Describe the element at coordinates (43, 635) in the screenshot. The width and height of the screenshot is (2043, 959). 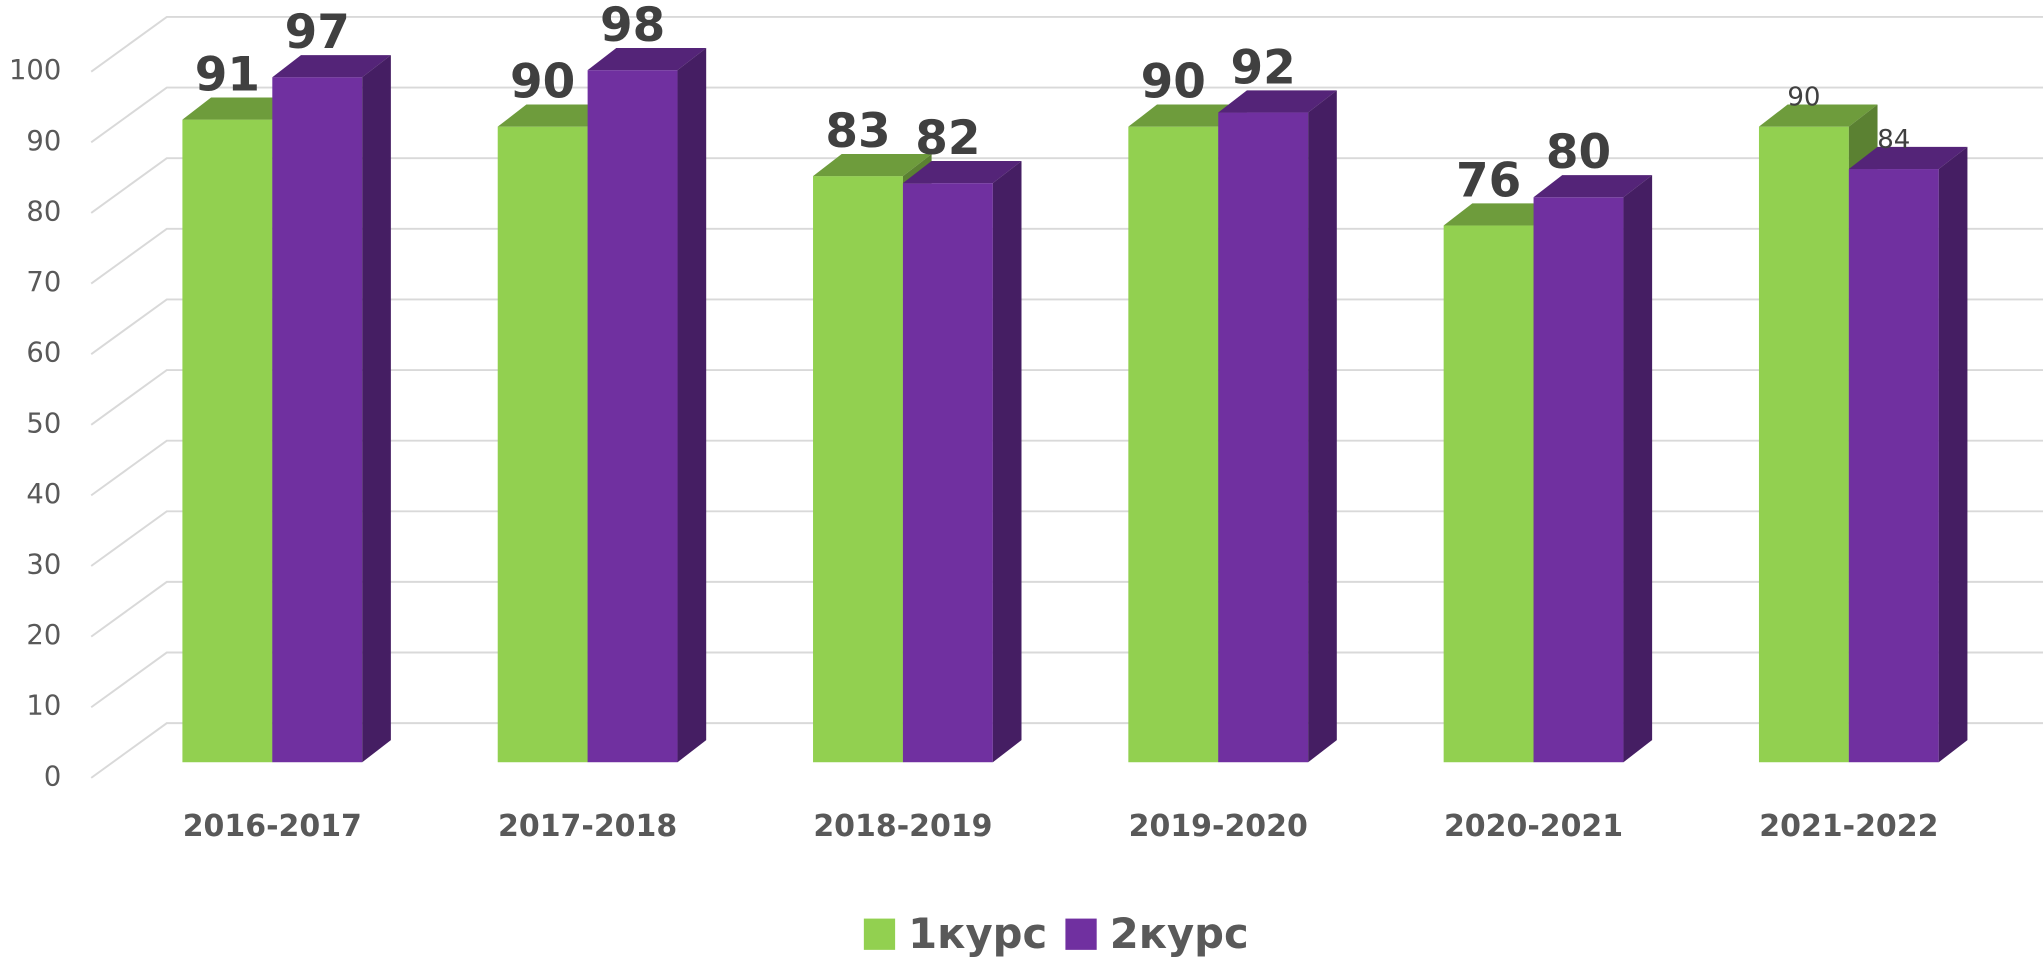
I see `y-tick-label: 20` at that location.